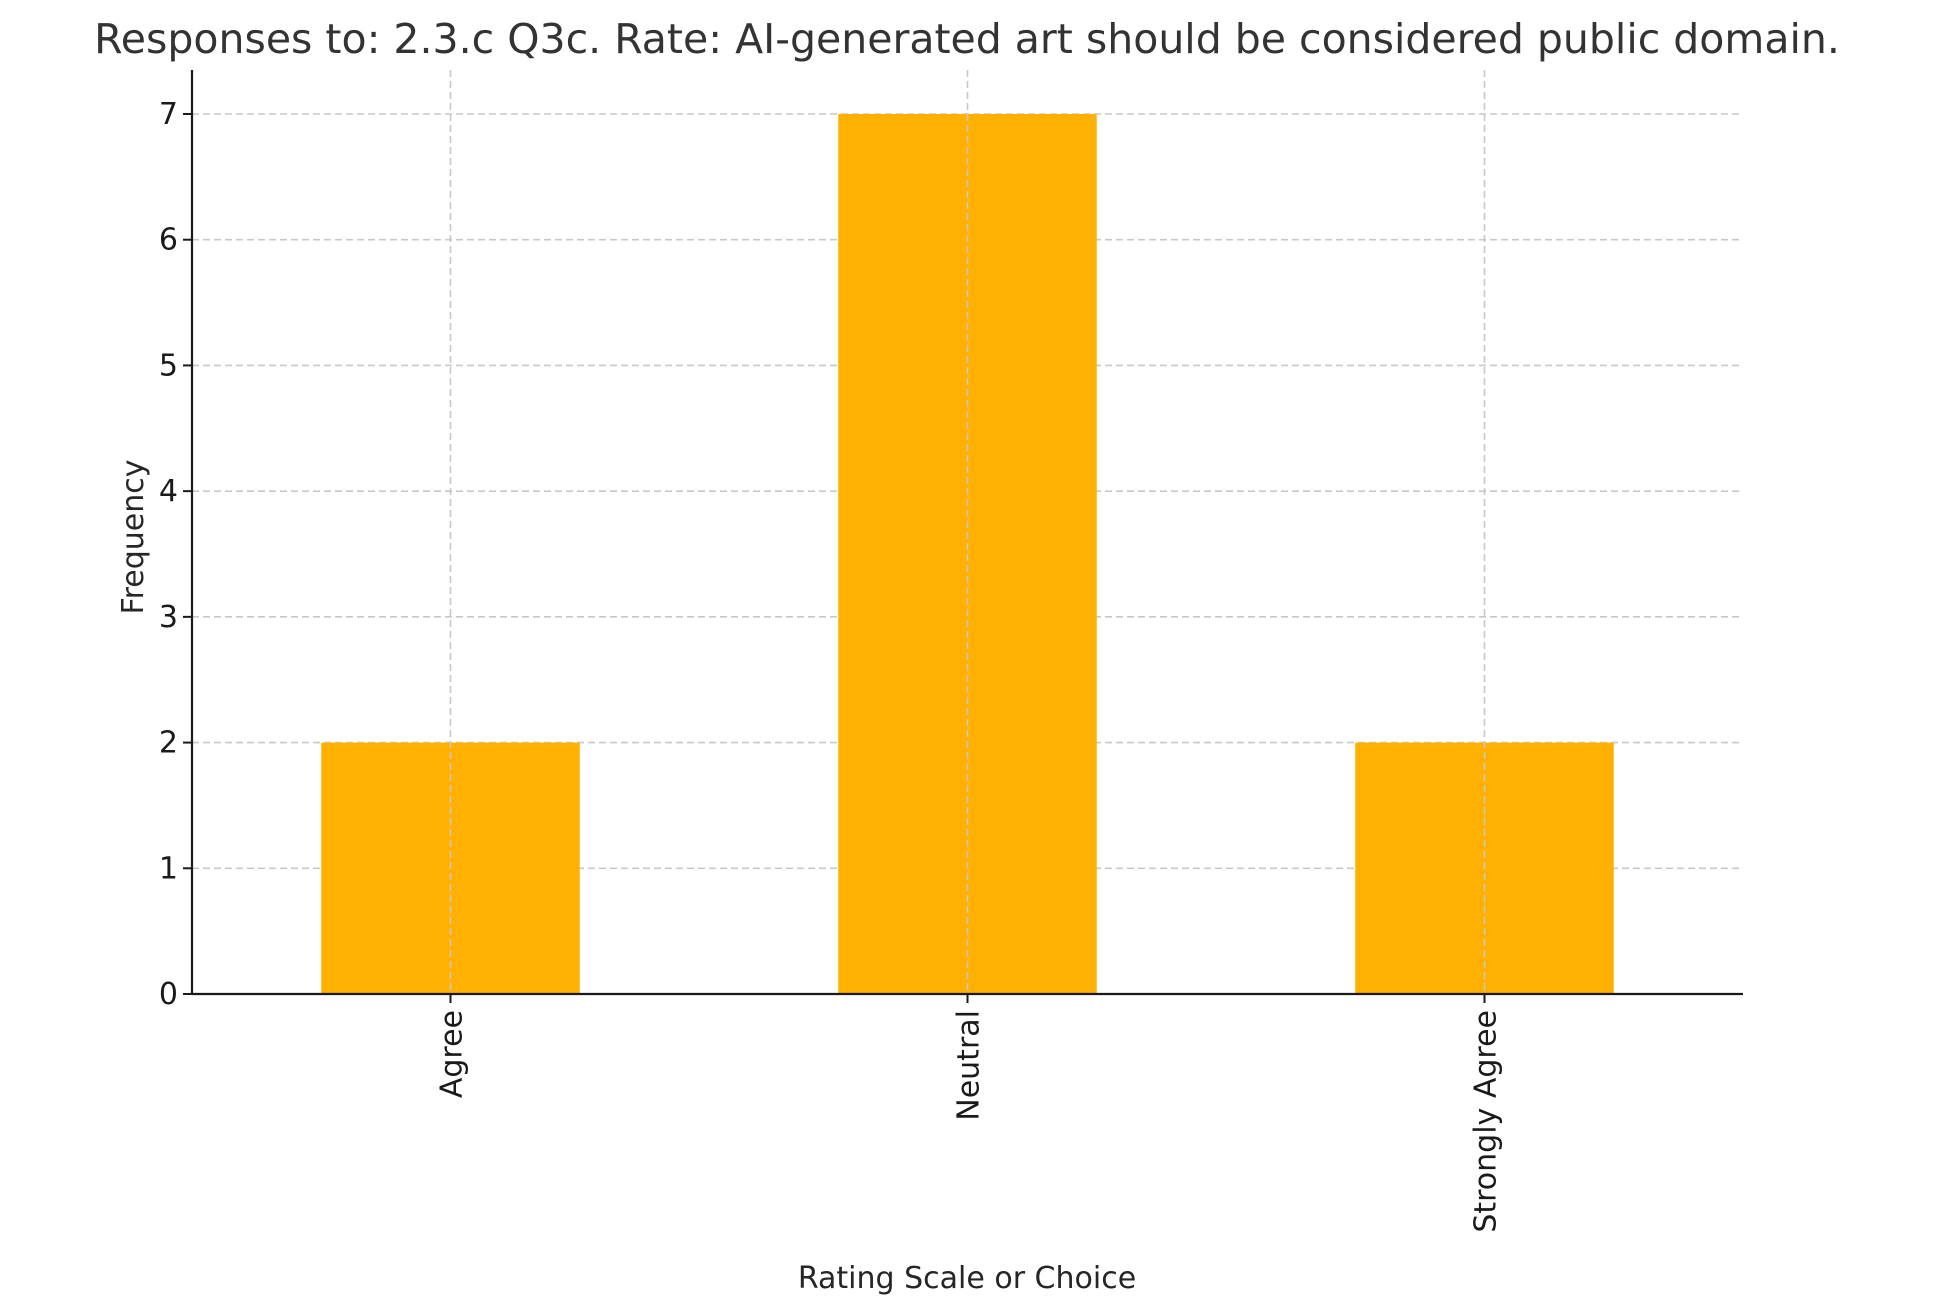  What do you see at coordinates (133, 537) in the screenshot?
I see `y-axis-label: Frequency` at bounding box center [133, 537].